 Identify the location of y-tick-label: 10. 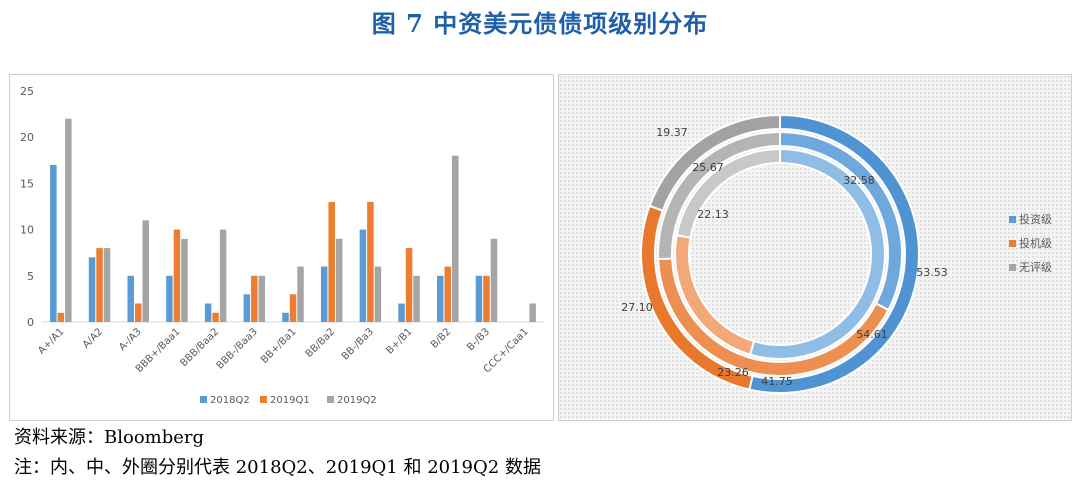
(27, 230).